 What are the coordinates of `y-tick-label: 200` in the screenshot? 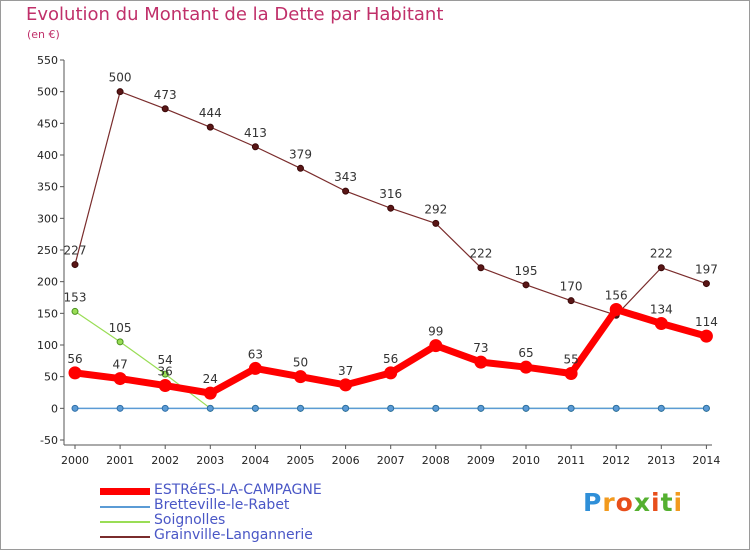 It's located at (47, 282).